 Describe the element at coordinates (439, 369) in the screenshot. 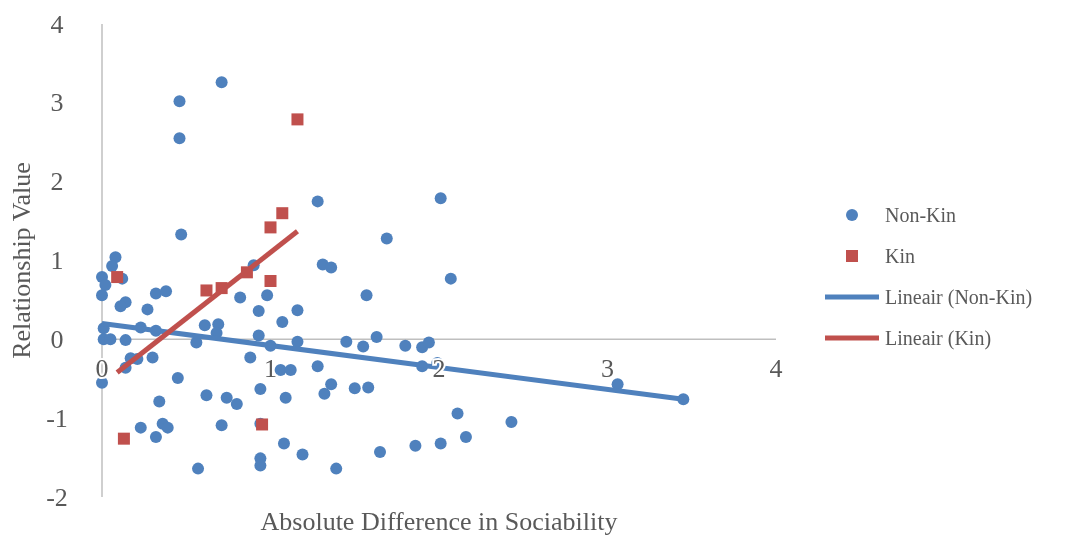

I see `x-tick-label: 2` at that location.